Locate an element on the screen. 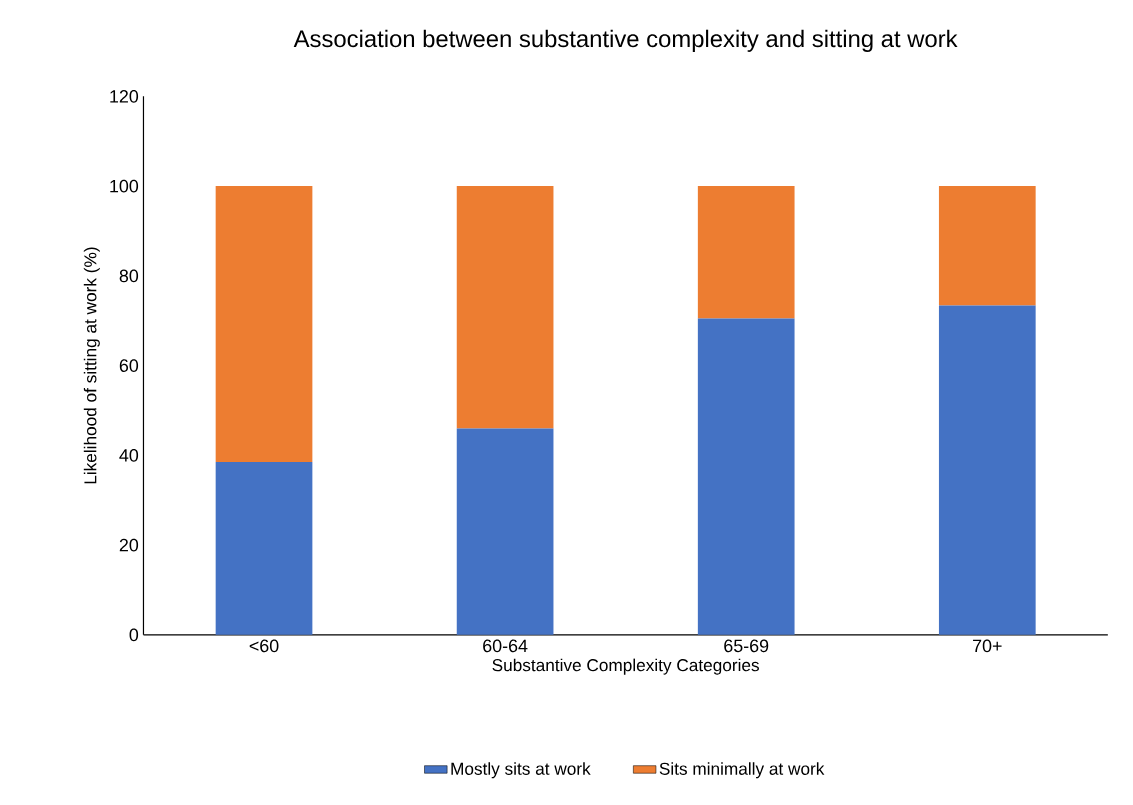  x-axis-title: Substantive Complexity Categories is located at coordinates (625, 666).